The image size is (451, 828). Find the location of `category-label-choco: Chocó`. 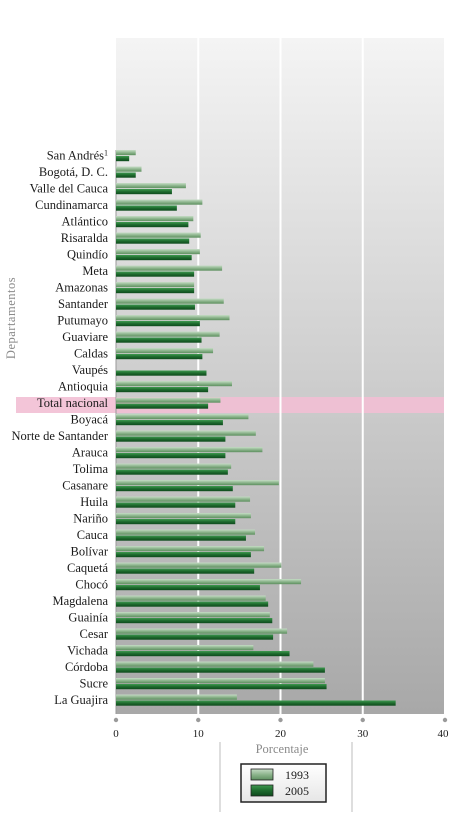

category-label-choco: Chocó is located at coordinates (91, 585).